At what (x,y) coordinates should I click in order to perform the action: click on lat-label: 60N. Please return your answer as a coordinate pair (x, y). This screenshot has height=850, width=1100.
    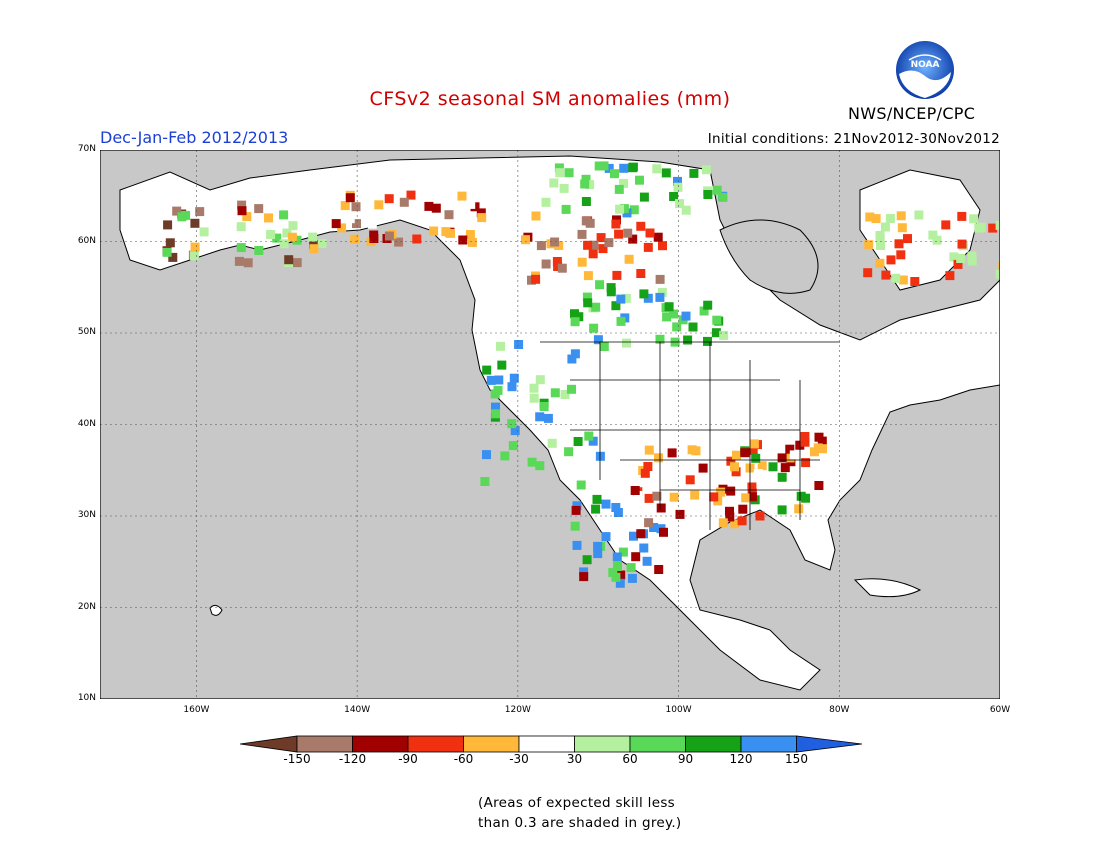
    Looking at the image, I should click on (86, 240).